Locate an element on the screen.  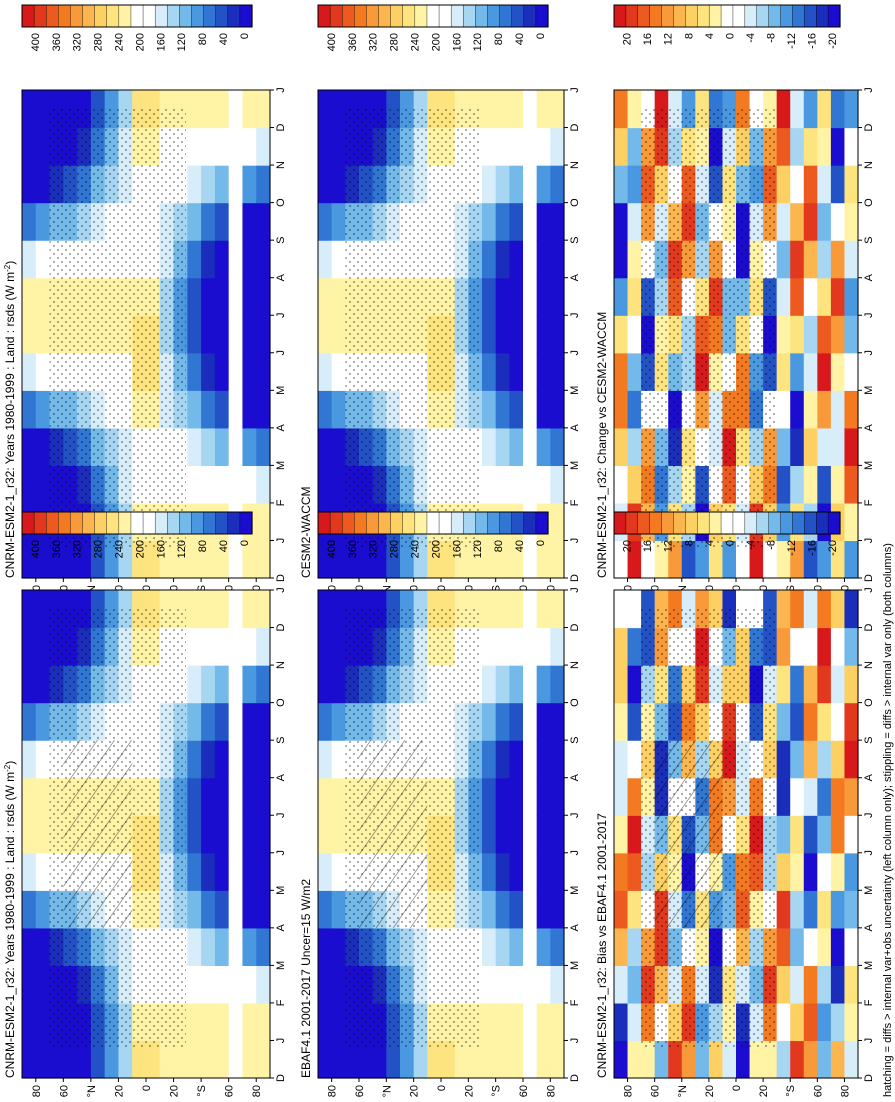
colorbar-label: 4 is located at coordinates (710, 36).